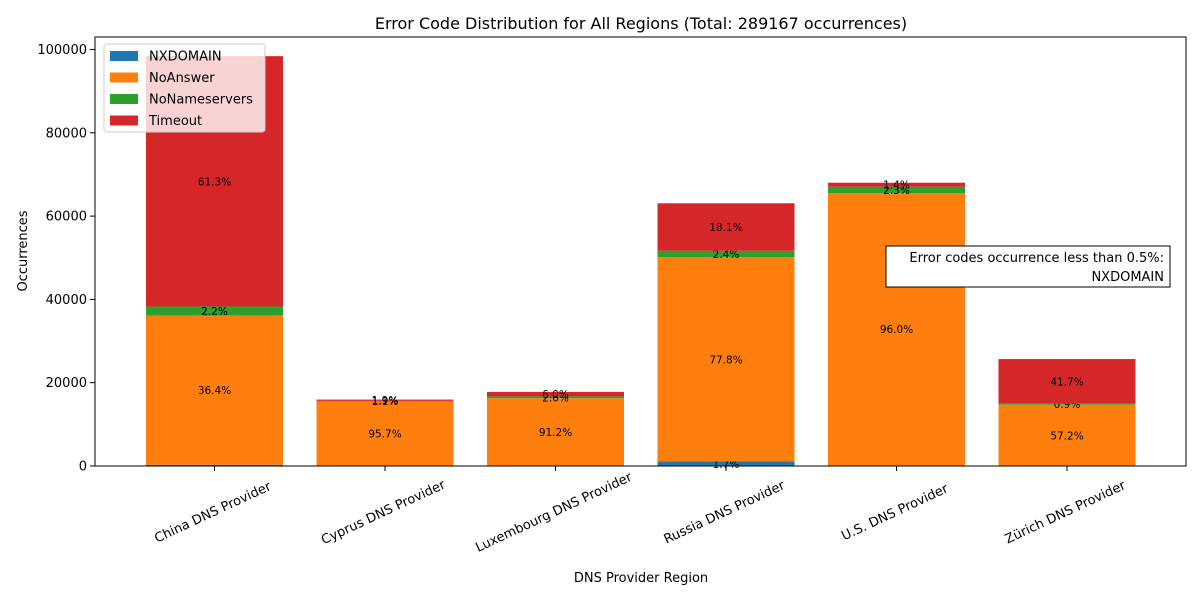 This screenshot has height=600, width=1200. I want to click on y-tick-label: 20000, so click(66, 383).